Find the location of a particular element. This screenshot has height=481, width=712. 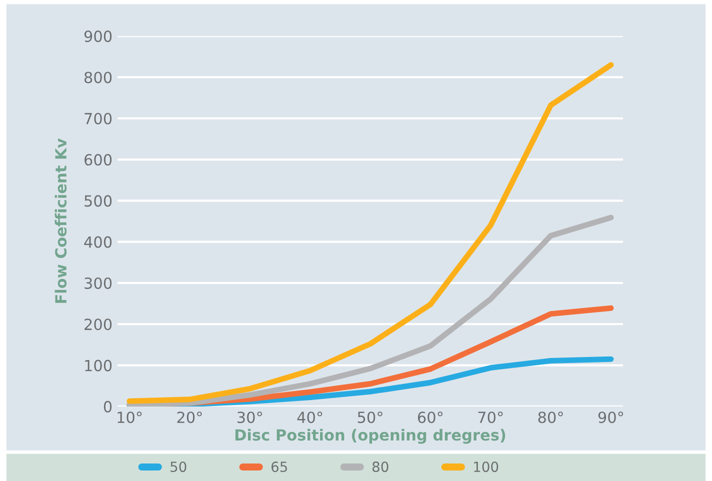

x-tick-label: 60° is located at coordinates (430, 418).